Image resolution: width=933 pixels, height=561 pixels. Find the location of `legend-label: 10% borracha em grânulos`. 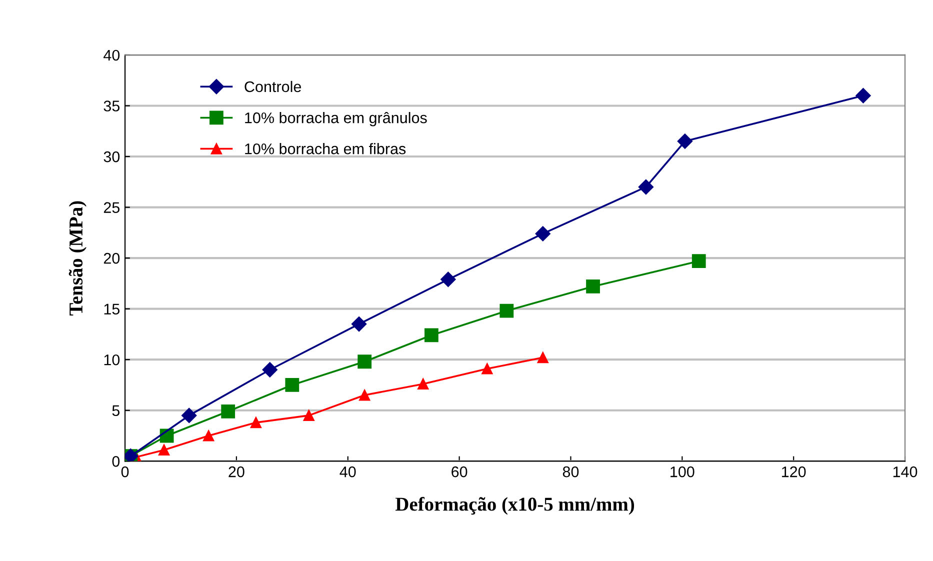

legend-label: 10% borracha em grânulos is located at coordinates (336, 119).